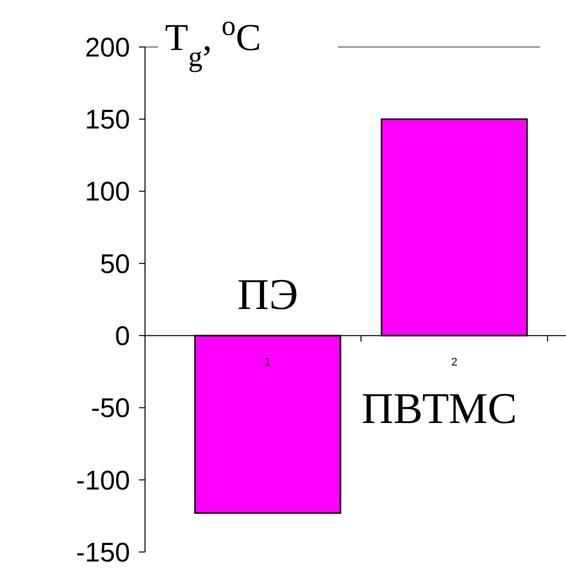 The width and height of the screenshot is (566, 571). What do you see at coordinates (107, 47) in the screenshot?
I see `y-tick-label: 200` at bounding box center [107, 47].